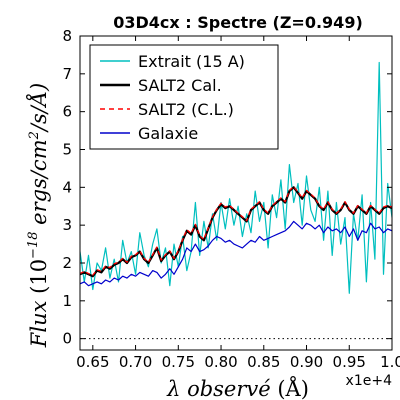 The image size is (400, 400). I want to click on y-tick-label: 0, so click(67, 339).